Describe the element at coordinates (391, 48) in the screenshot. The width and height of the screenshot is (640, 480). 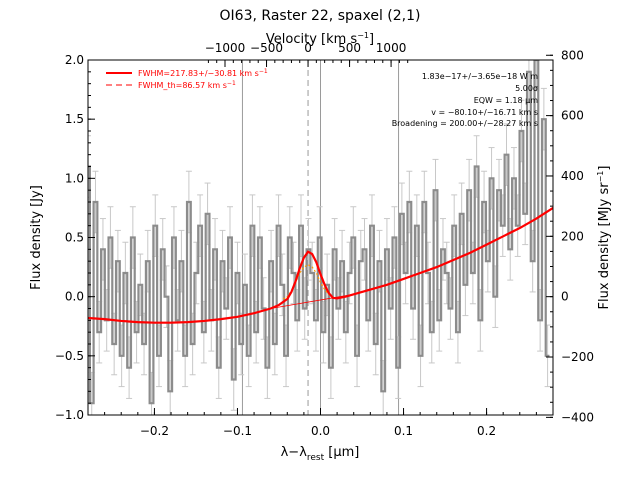
I see `top-tick-label: 1000` at that location.